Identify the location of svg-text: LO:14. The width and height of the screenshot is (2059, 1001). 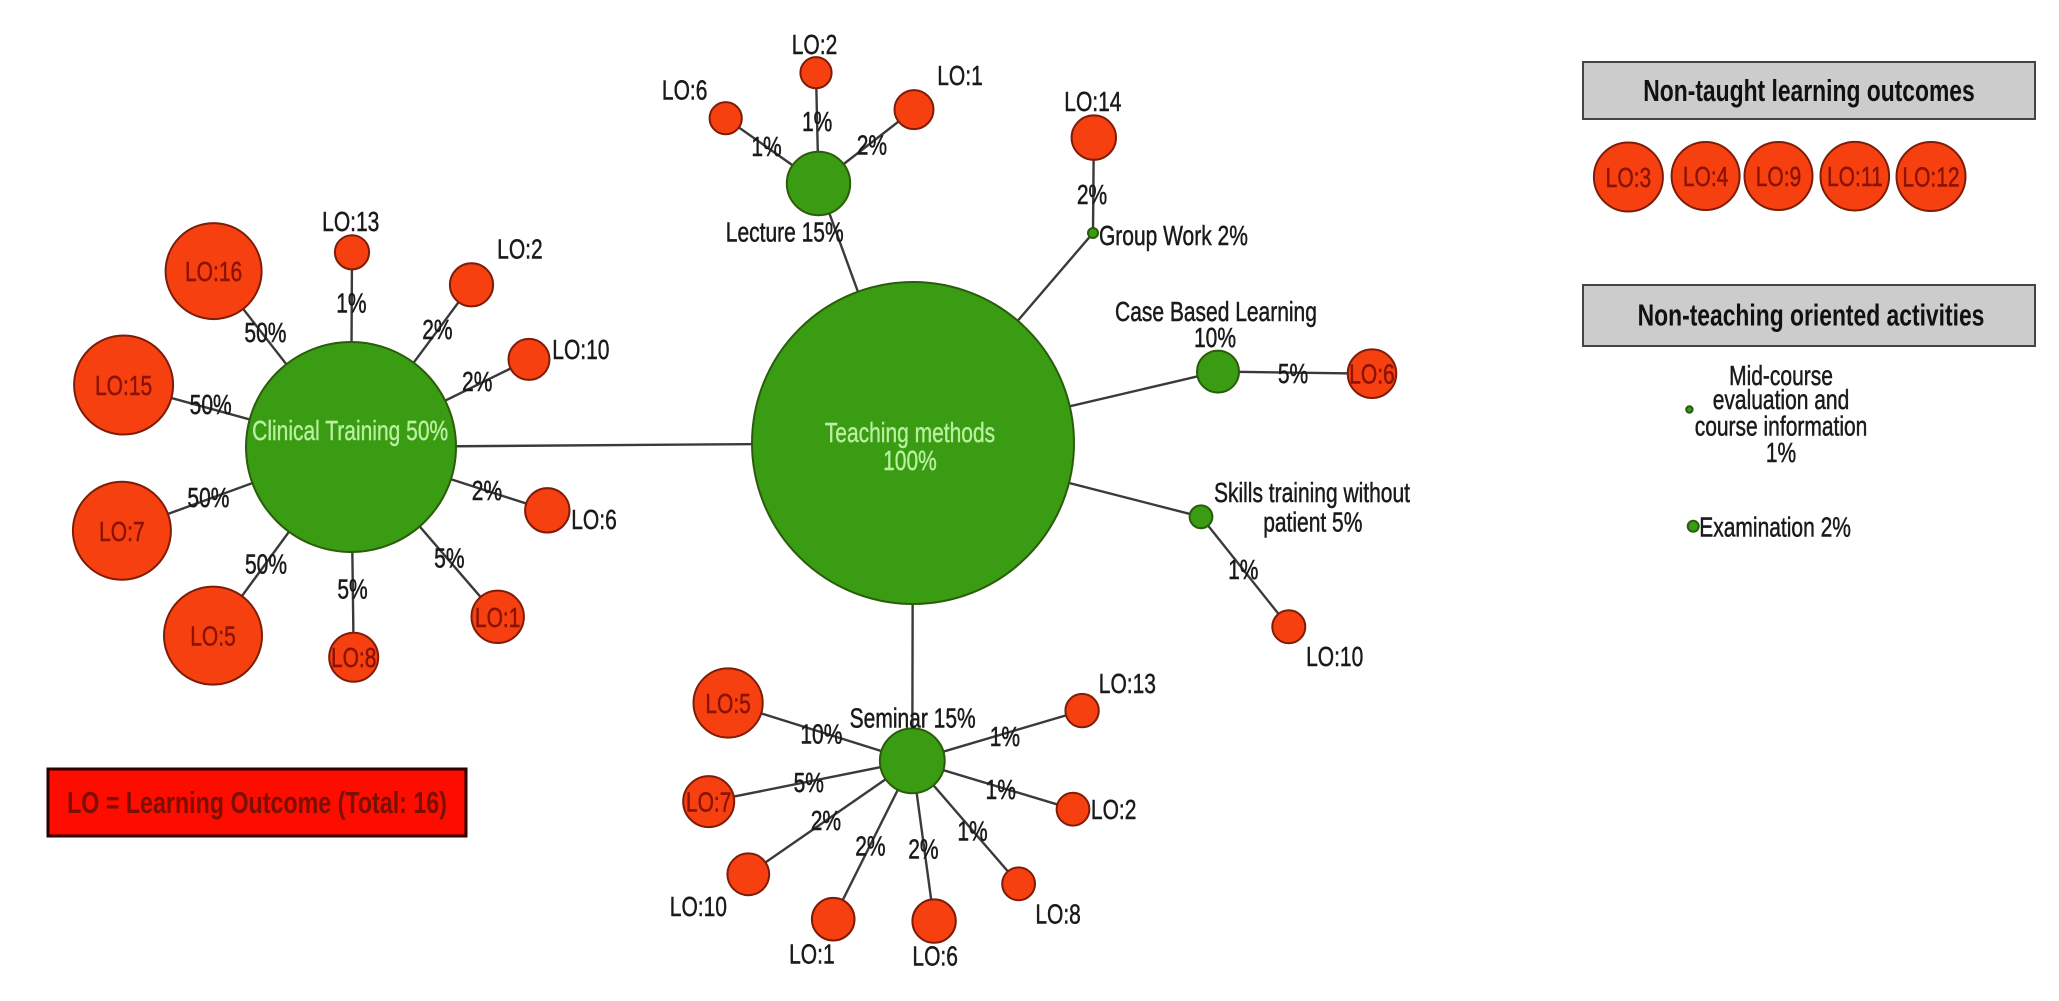
(1092, 102).